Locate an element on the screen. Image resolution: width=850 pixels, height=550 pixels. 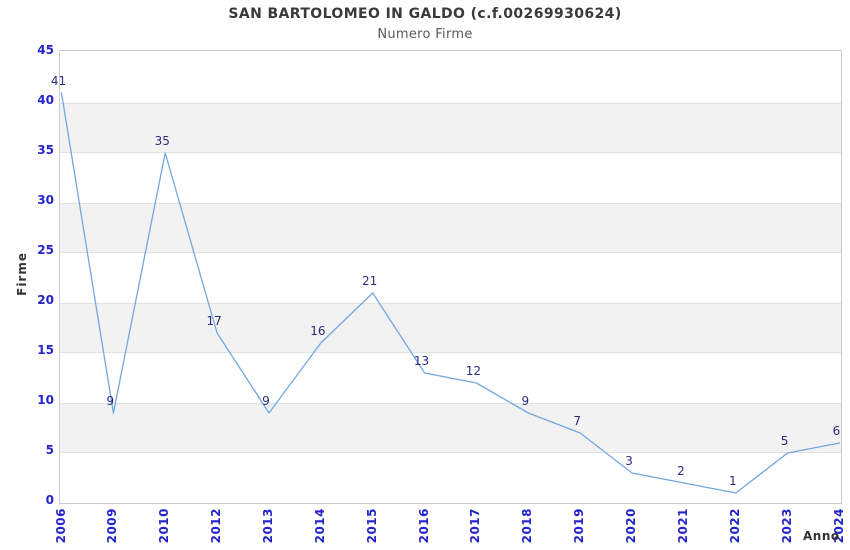
y-tick-label: 10 is located at coordinates (45, 400).